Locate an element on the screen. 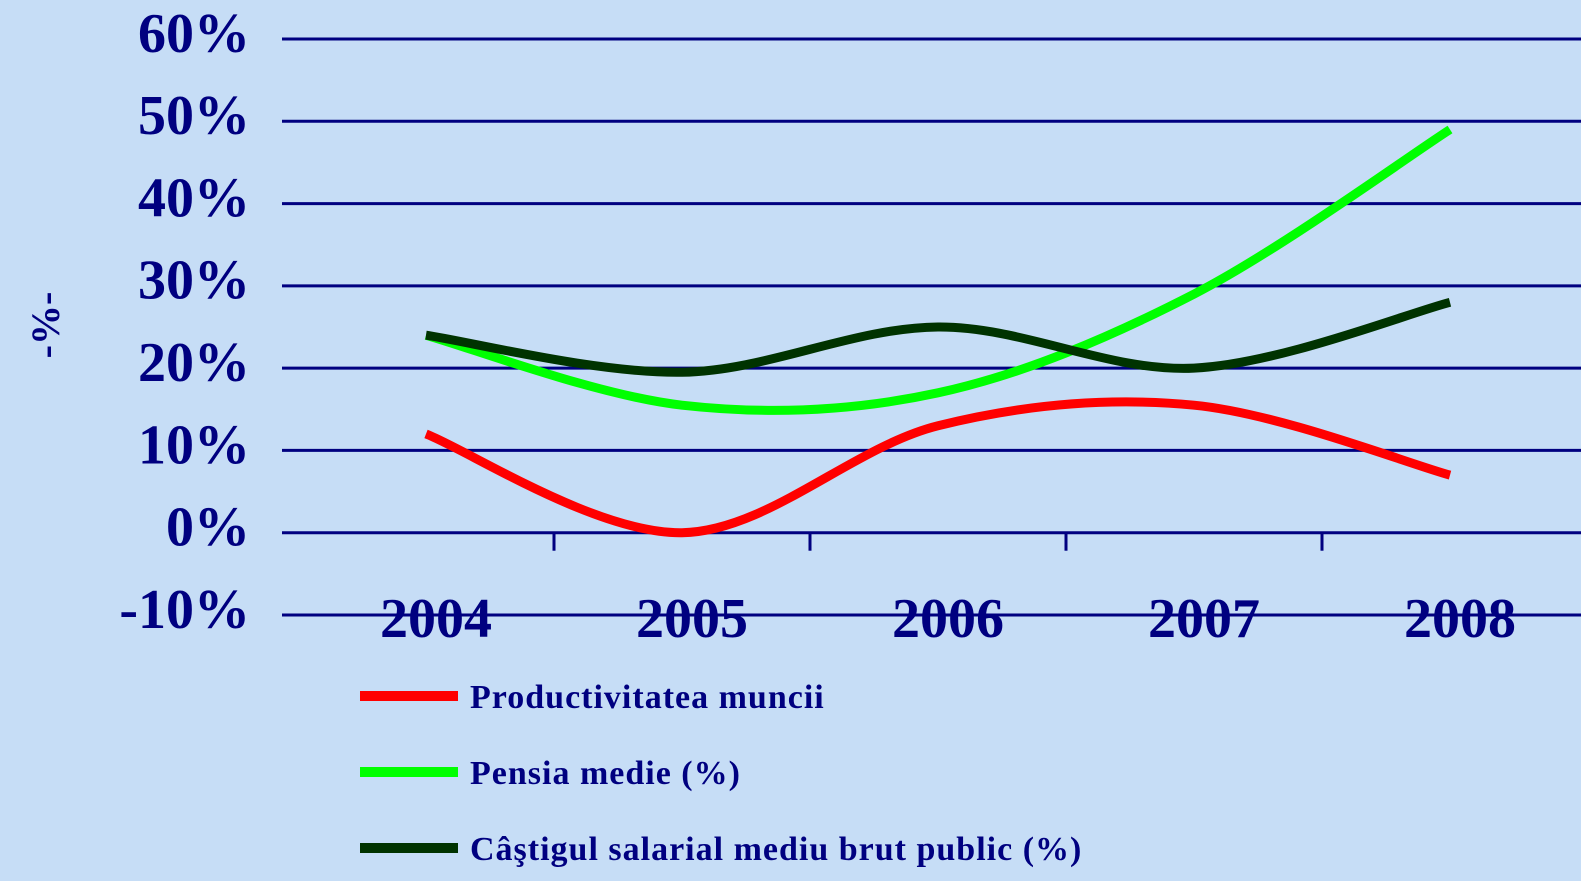  x-tick-label: 2006 is located at coordinates (948, 619).